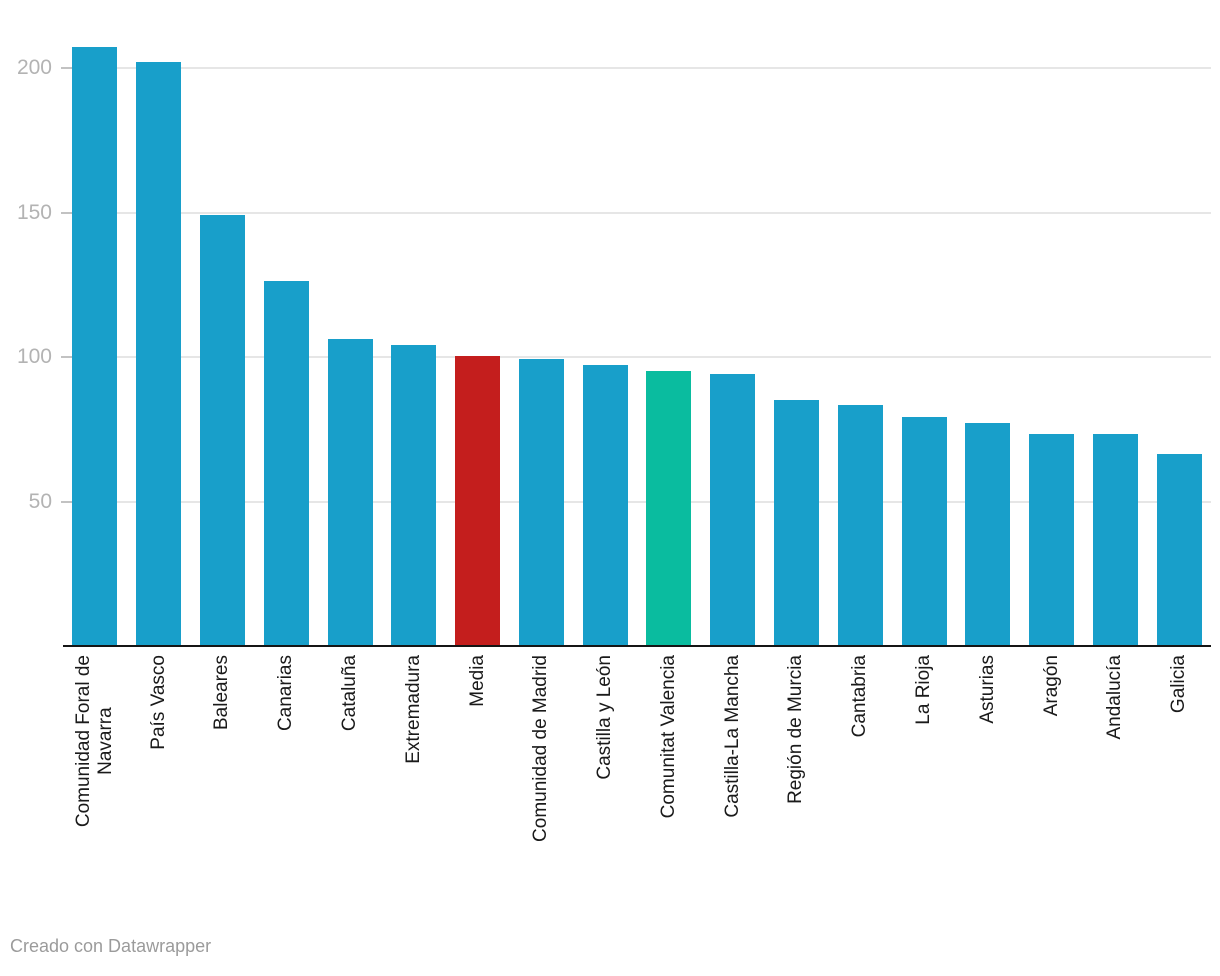  Describe the element at coordinates (158, 702) in the screenshot. I see `x-axis-label: País Vasco` at that location.